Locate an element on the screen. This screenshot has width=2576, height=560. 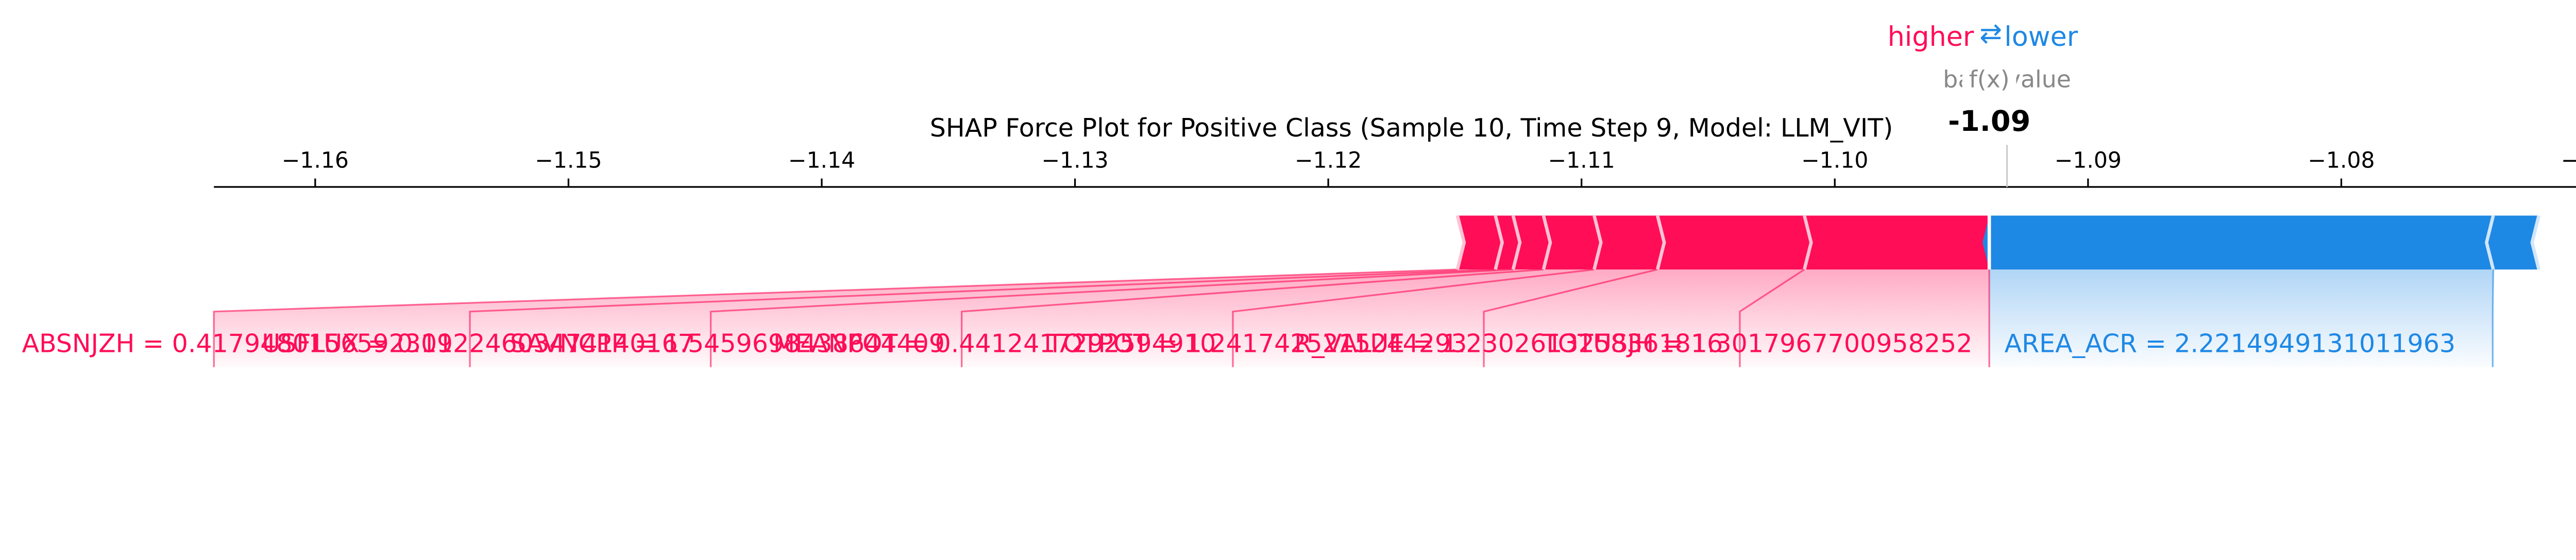
feature-label: MEANPOT = 0.4412417292594910 is located at coordinates (994, 344).